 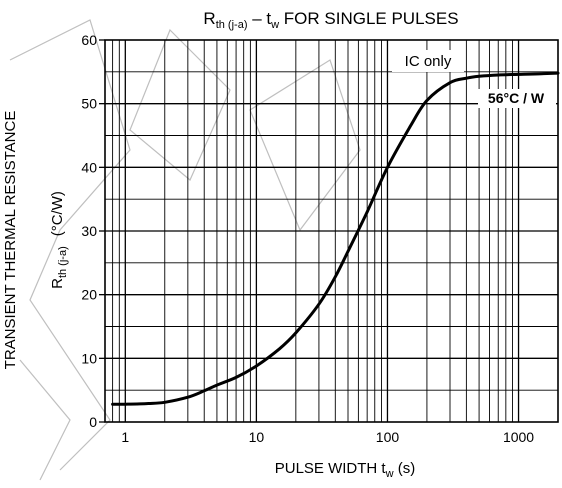 What do you see at coordinates (89, 104) in the screenshot?
I see `y-tick-label: 50` at bounding box center [89, 104].